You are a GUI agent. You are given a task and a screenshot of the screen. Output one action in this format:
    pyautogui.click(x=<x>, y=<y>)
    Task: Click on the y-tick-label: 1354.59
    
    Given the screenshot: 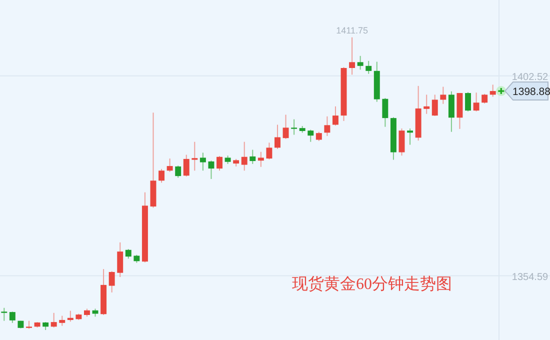 What is the action you would take?
    pyautogui.click(x=530, y=277)
    